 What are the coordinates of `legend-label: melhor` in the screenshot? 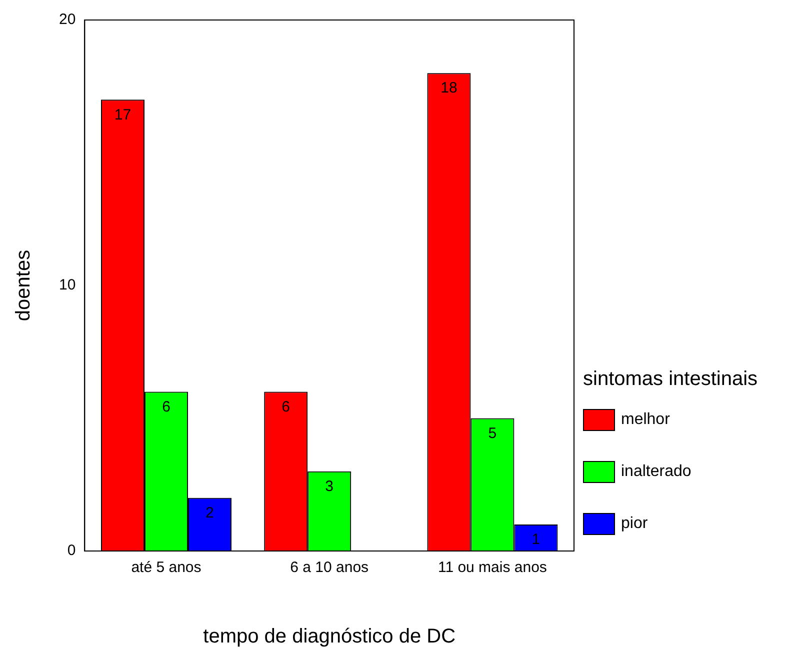 It's located at (645, 420).